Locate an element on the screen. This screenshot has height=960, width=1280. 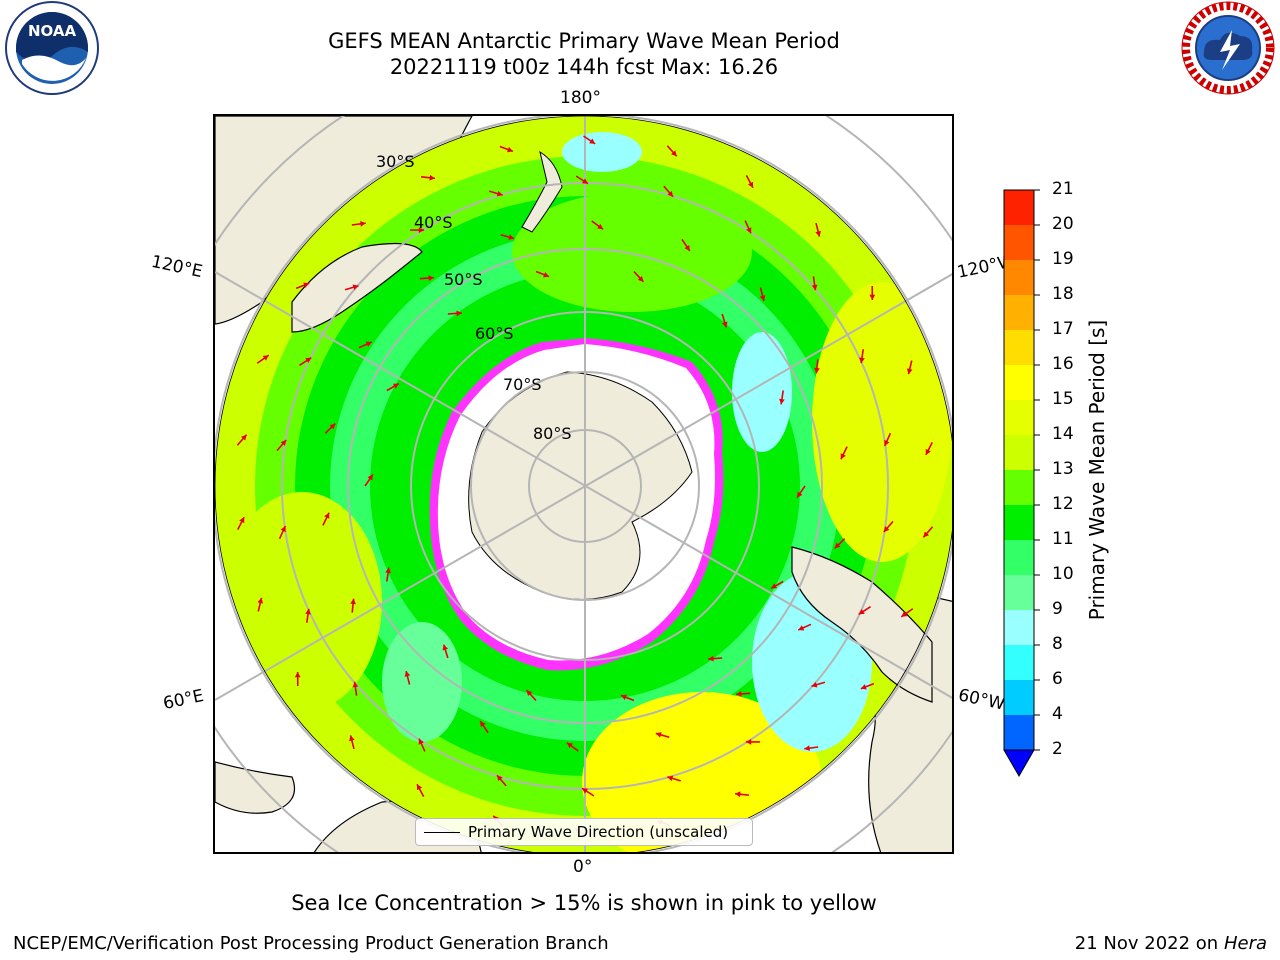
legend-label: Primary Wave Direction (unscaled) is located at coordinates (598, 832).